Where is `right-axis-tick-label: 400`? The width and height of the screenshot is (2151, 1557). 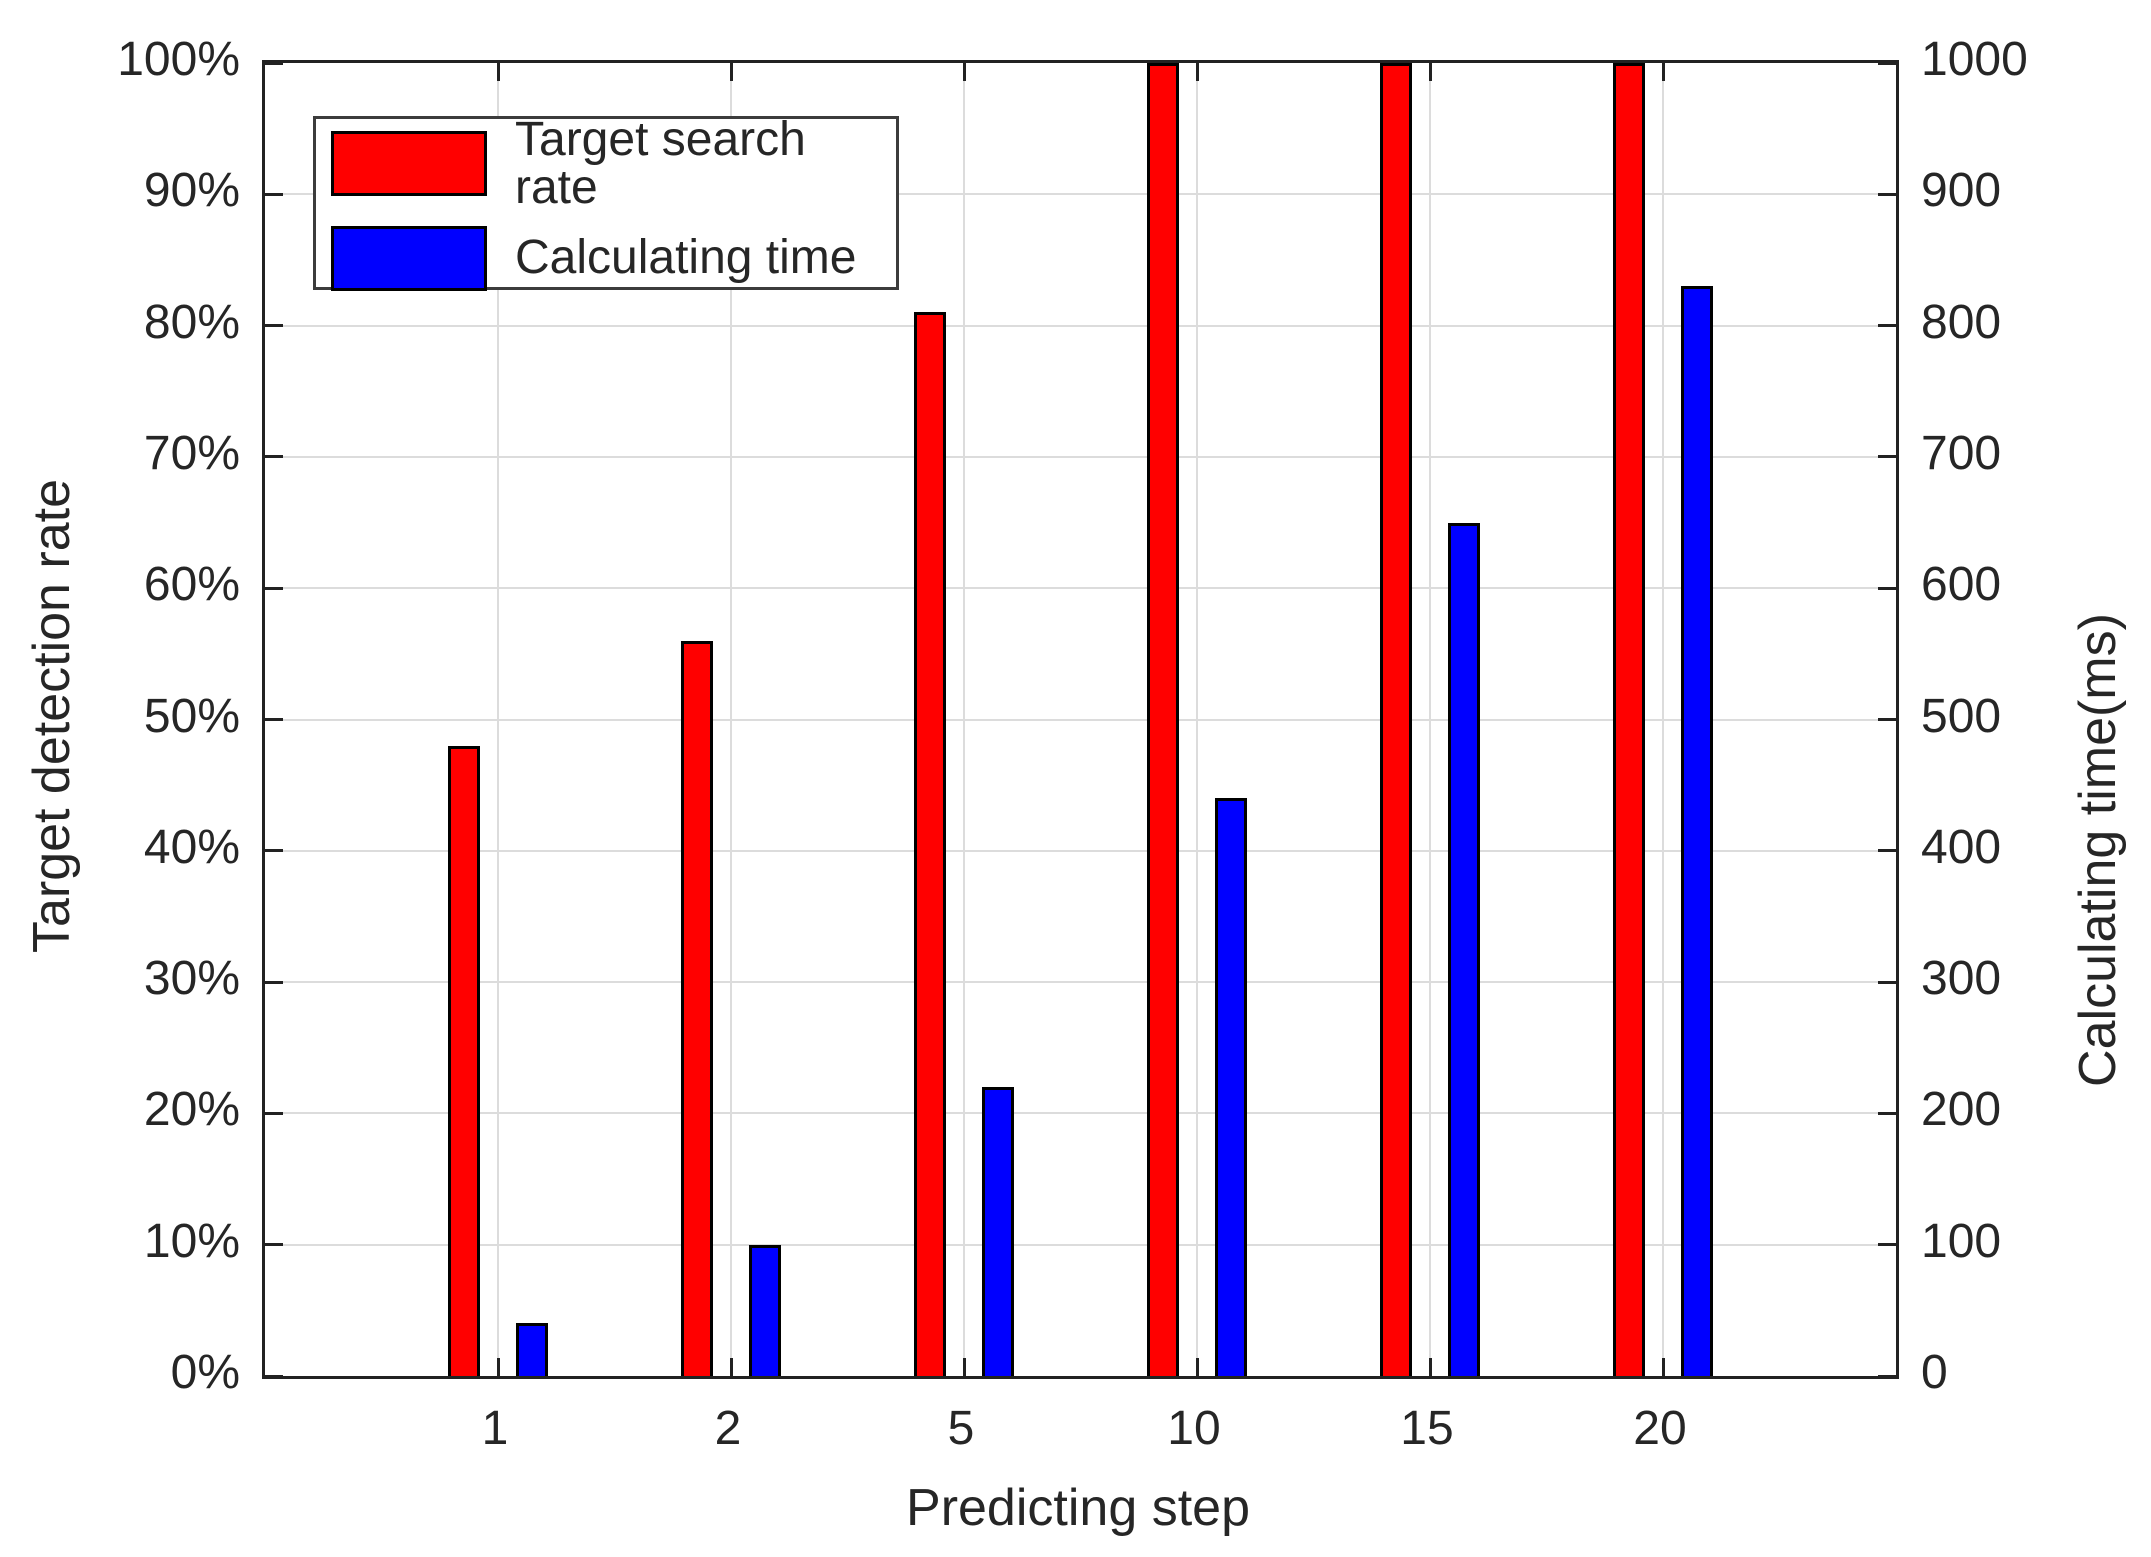 right-axis-tick-label: 400 is located at coordinates (1961, 847).